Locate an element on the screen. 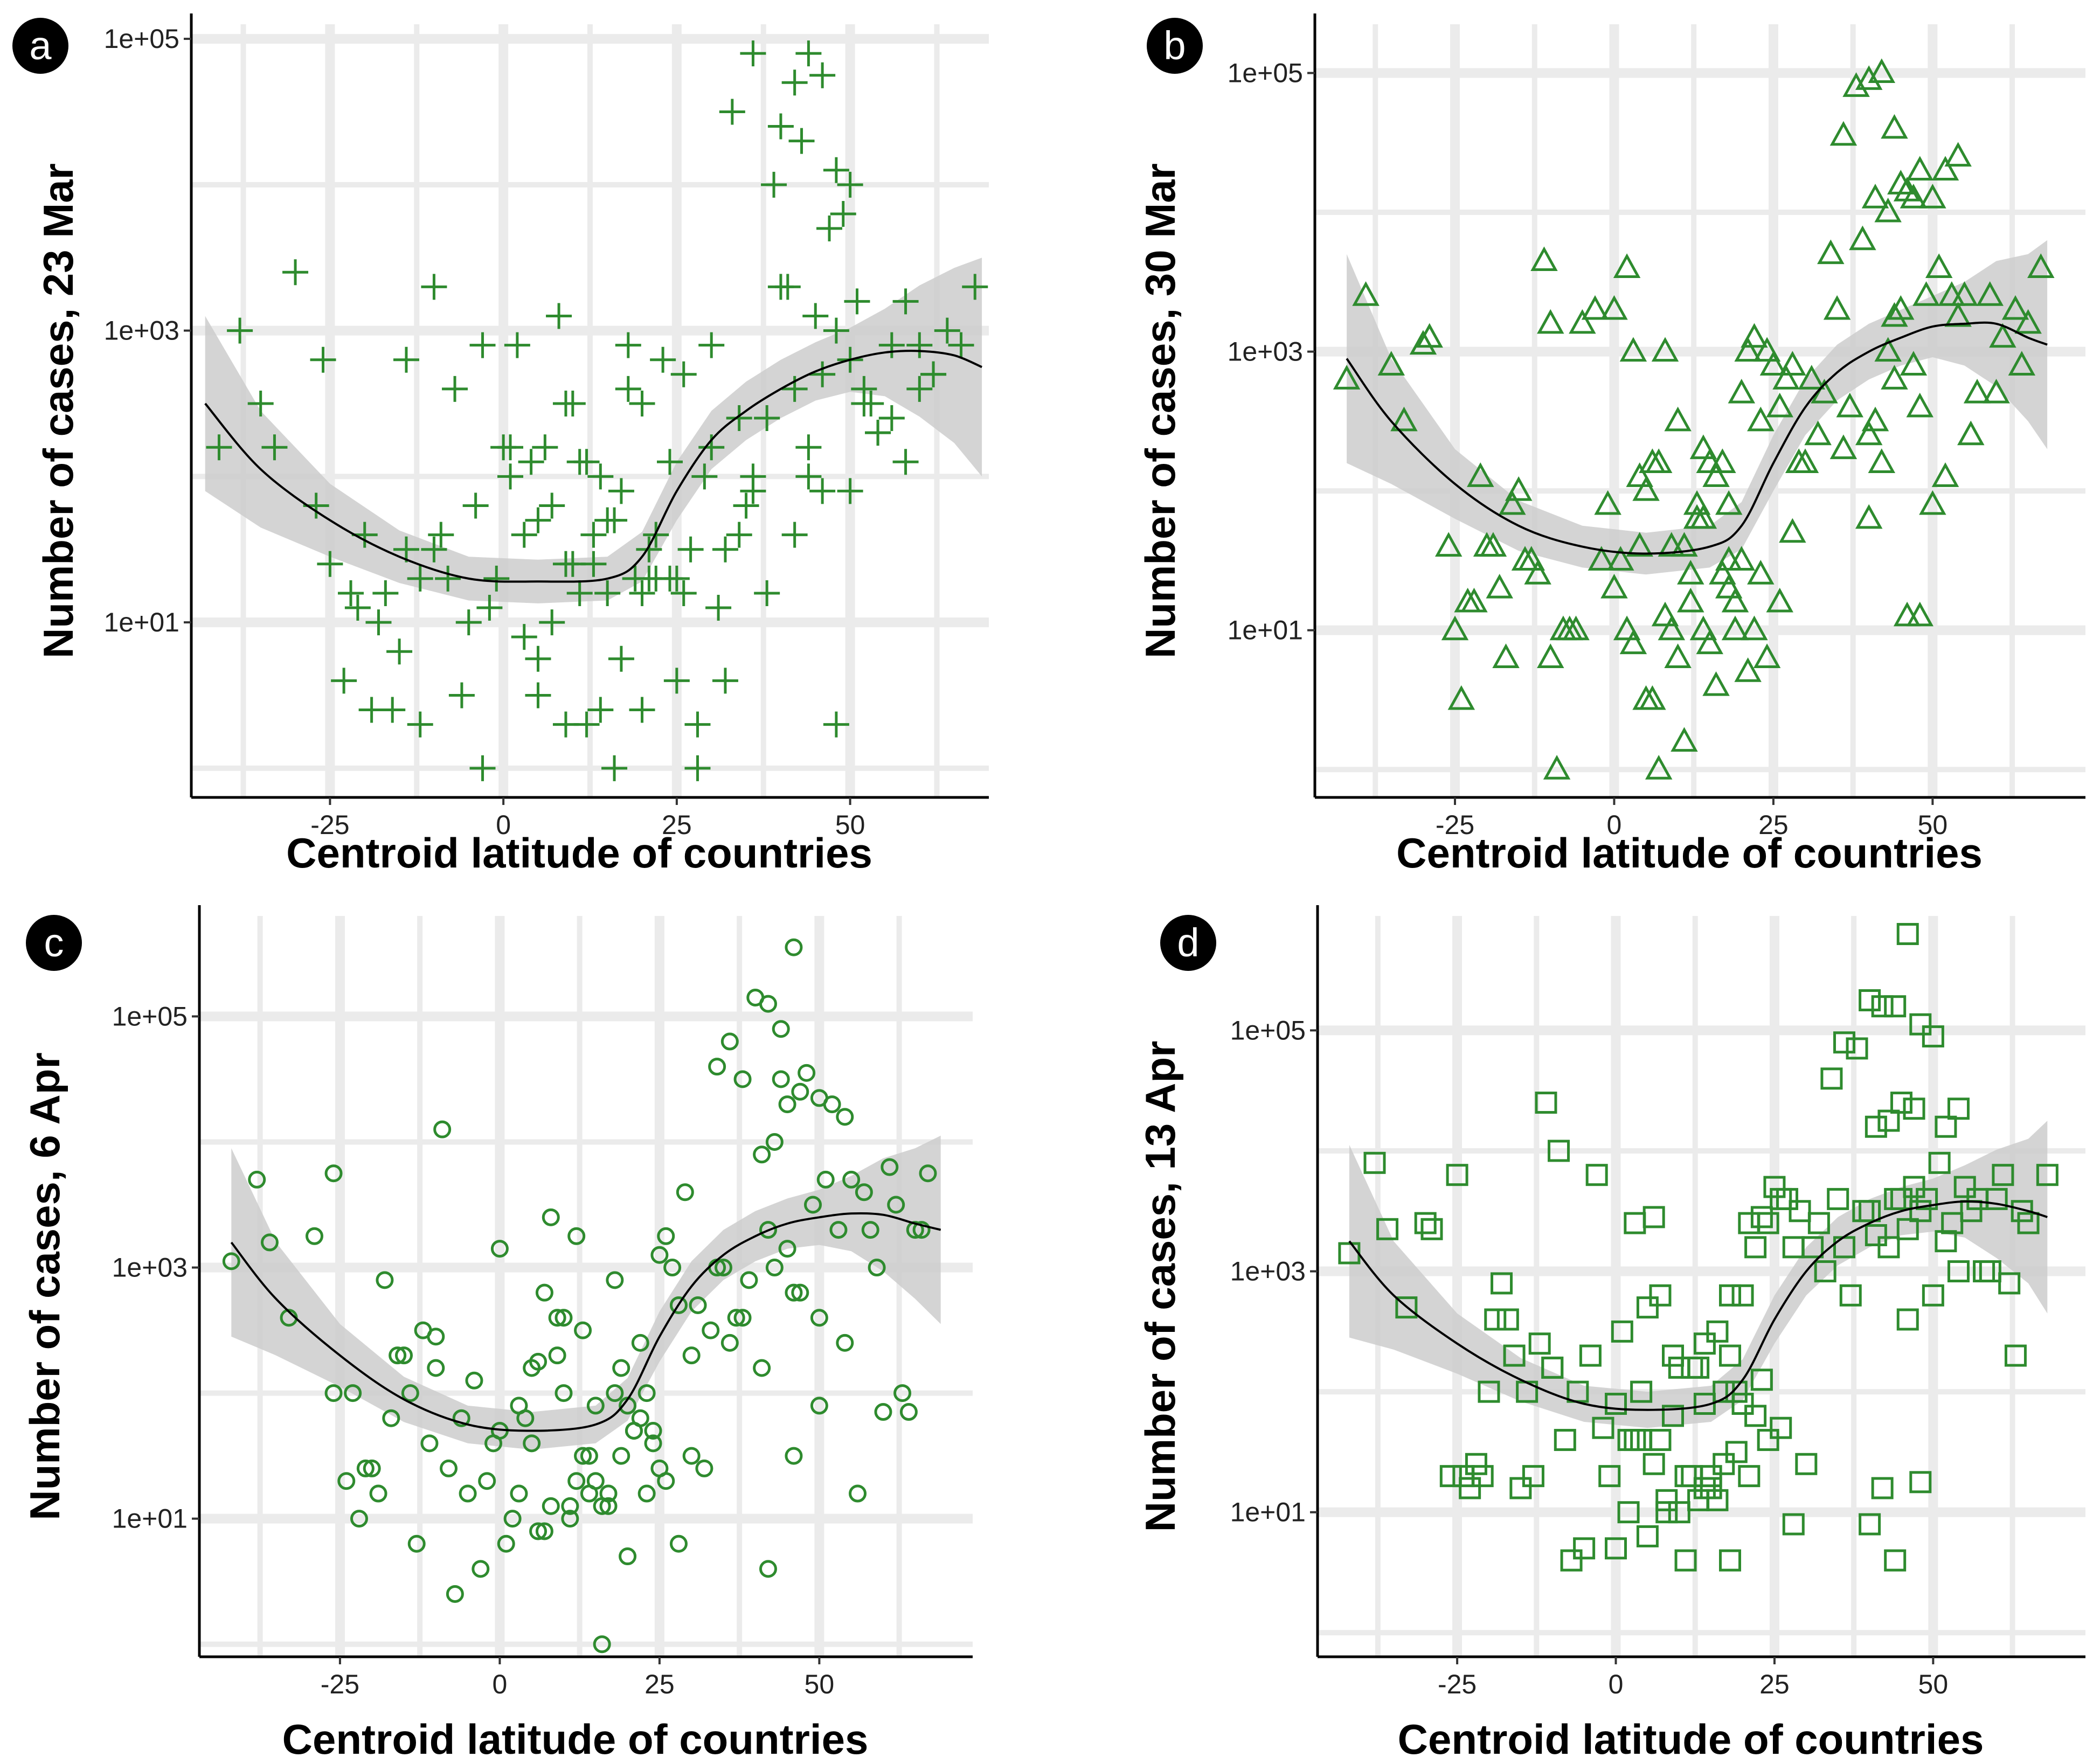 The width and height of the screenshot is (2093, 1764). panel-b-x-tick-label: 50 is located at coordinates (1933, 825).